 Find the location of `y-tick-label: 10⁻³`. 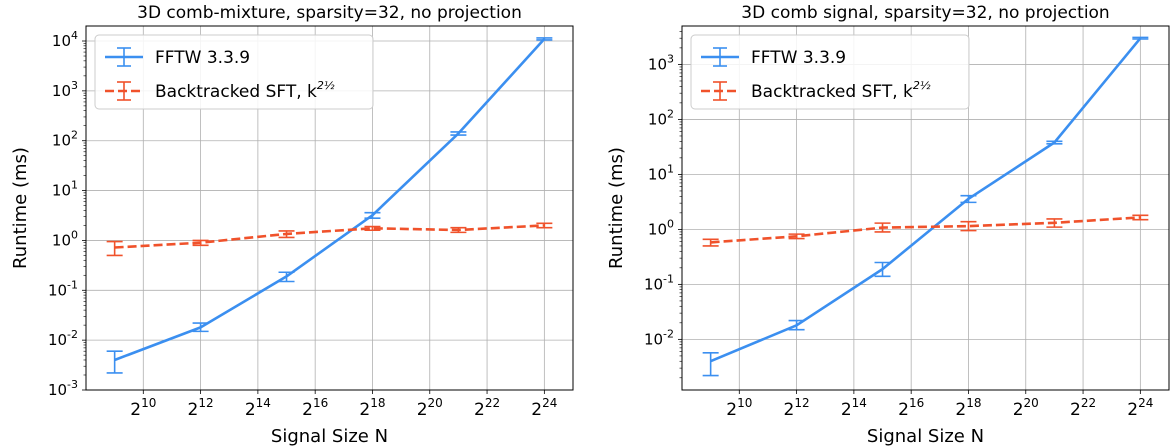

y-tick-label: 10⁻³ is located at coordinates (63, 388).